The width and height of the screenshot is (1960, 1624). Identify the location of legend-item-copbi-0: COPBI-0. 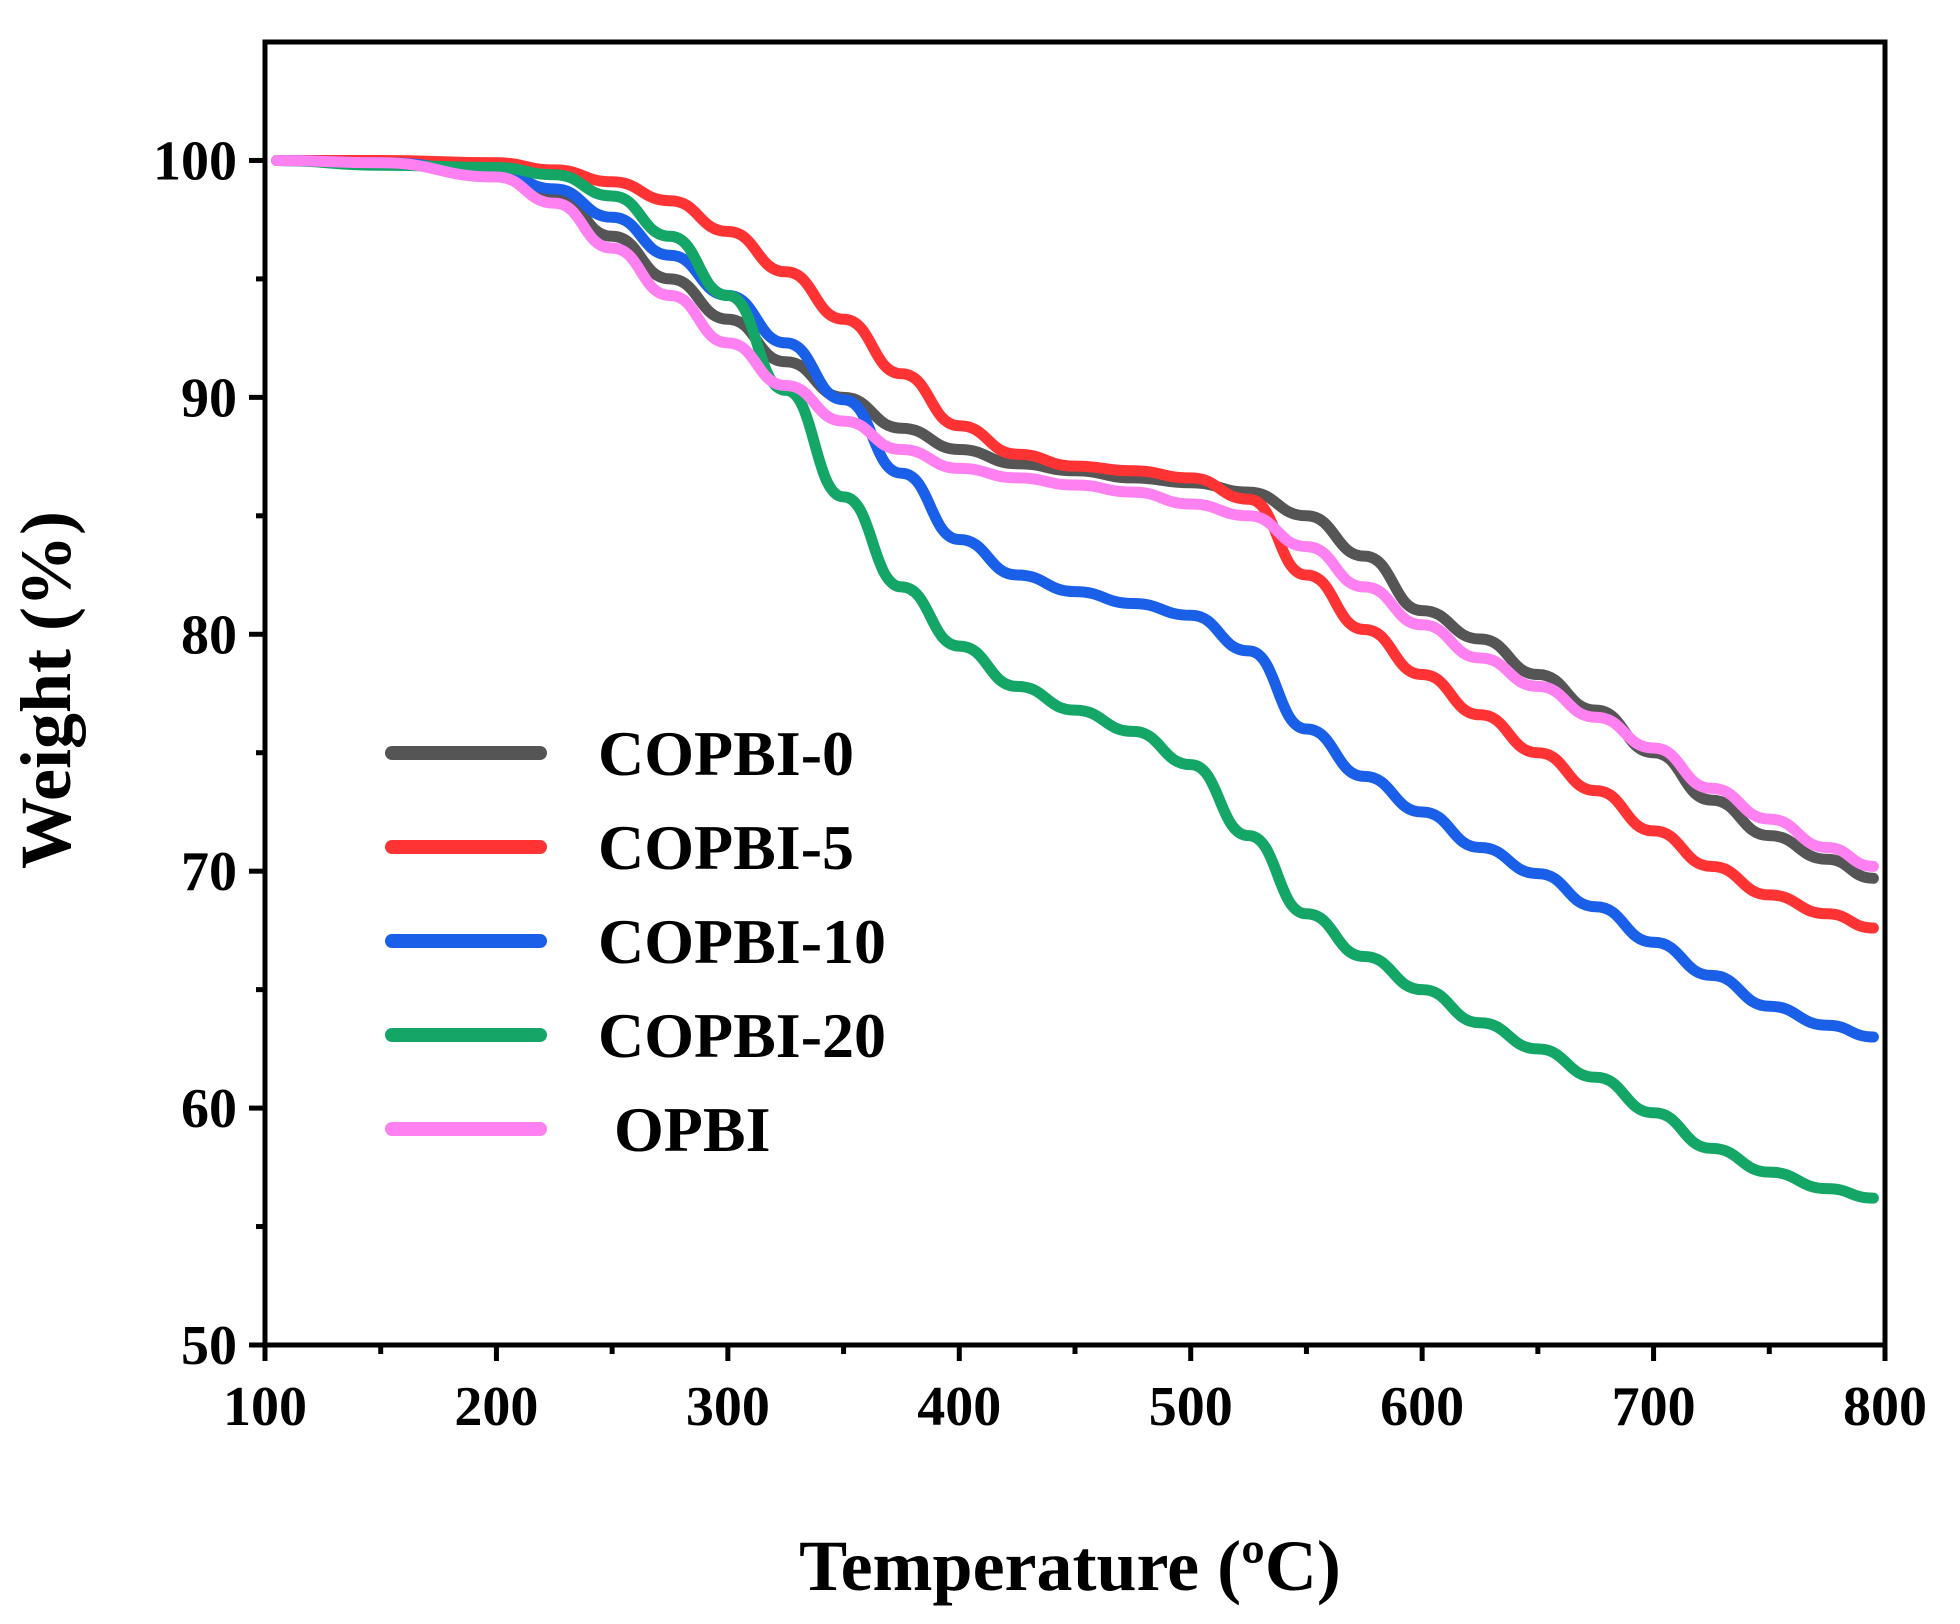
(619, 753).